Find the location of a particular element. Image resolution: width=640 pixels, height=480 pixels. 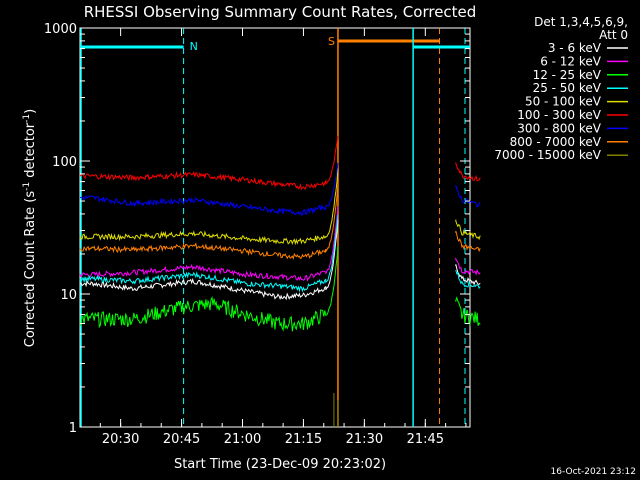

y-tick-label: 100 is located at coordinates (64, 162).